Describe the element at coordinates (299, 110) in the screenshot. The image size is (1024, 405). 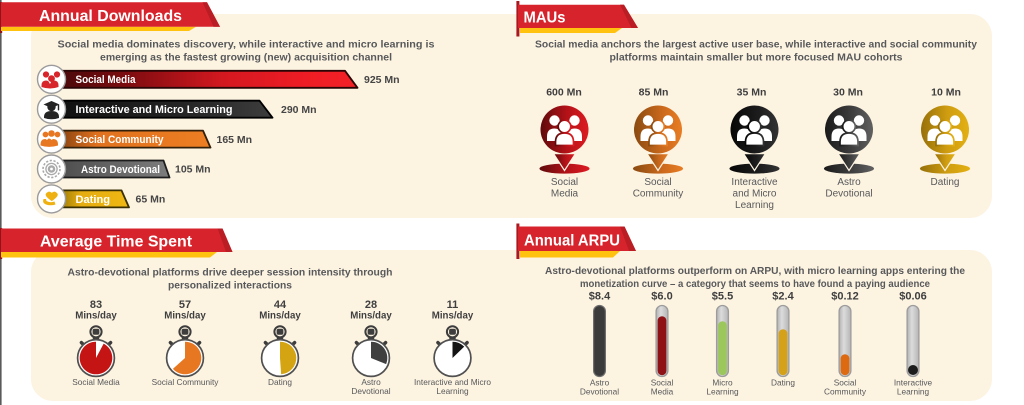
I see `svg-text: 290 Mn` at that location.